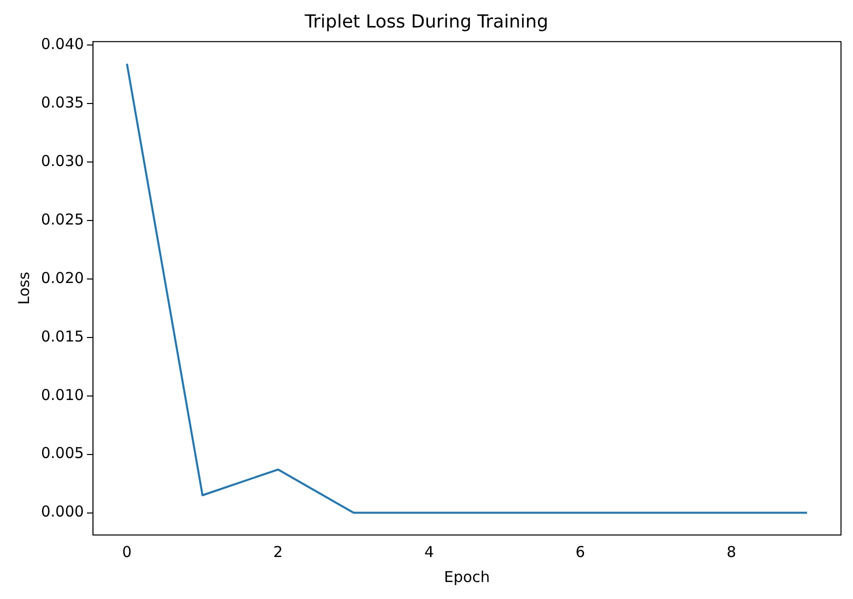 The image size is (853, 599). I want to click on y-tick-label: 0.005, so click(62, 453).